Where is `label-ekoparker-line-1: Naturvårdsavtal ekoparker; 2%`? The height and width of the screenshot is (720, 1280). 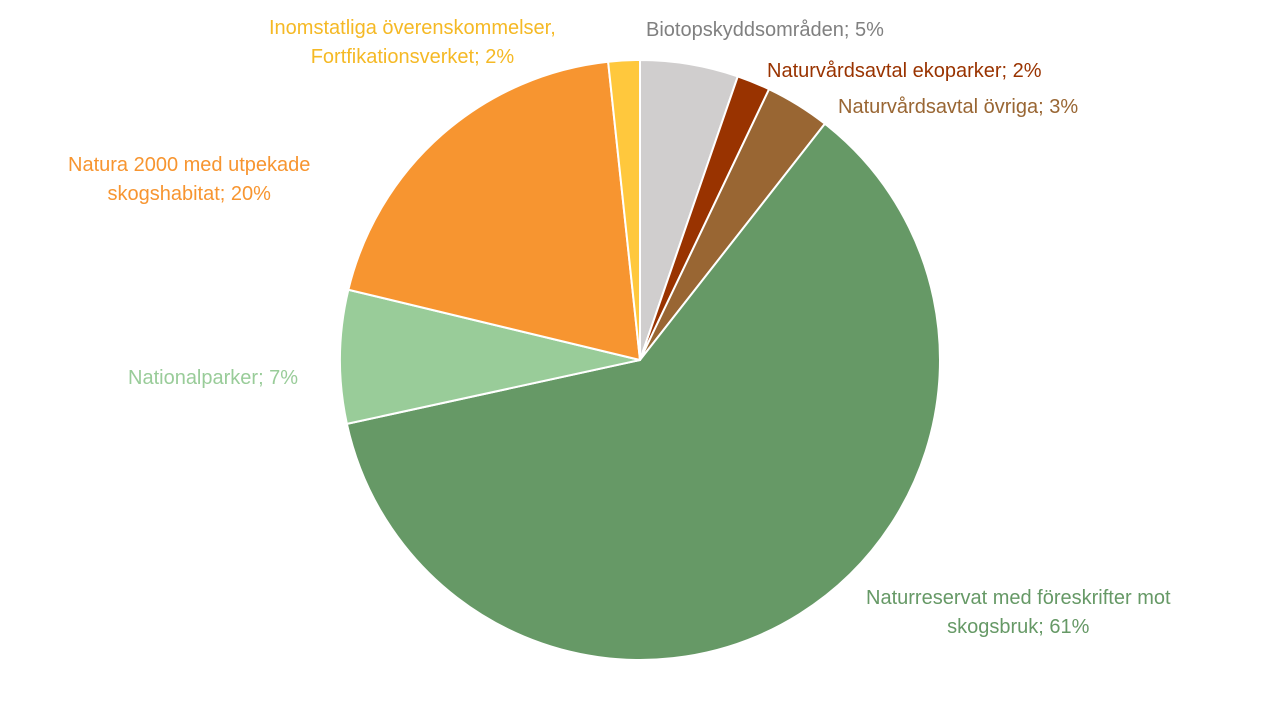 label-ekoparker-line-1: Naturvårdsavtal ekoparker; 2% is located at coordinates (904, 71).